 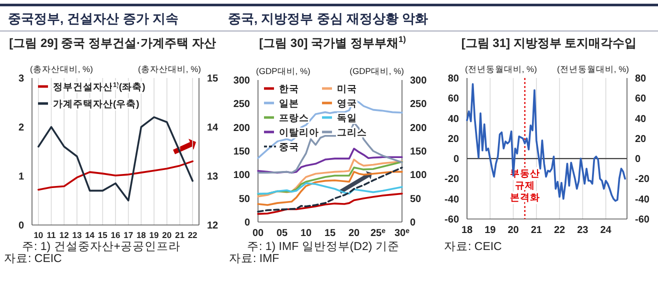 I want to click on y-tick-label: 3, so click(x=21, y=79).